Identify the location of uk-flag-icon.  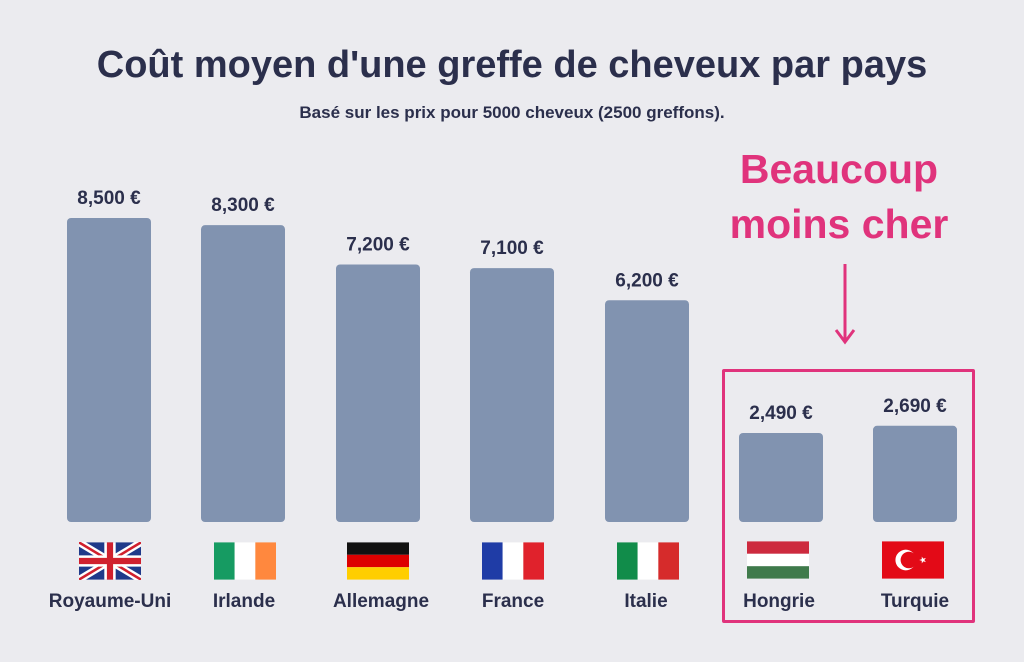
(110, 561).